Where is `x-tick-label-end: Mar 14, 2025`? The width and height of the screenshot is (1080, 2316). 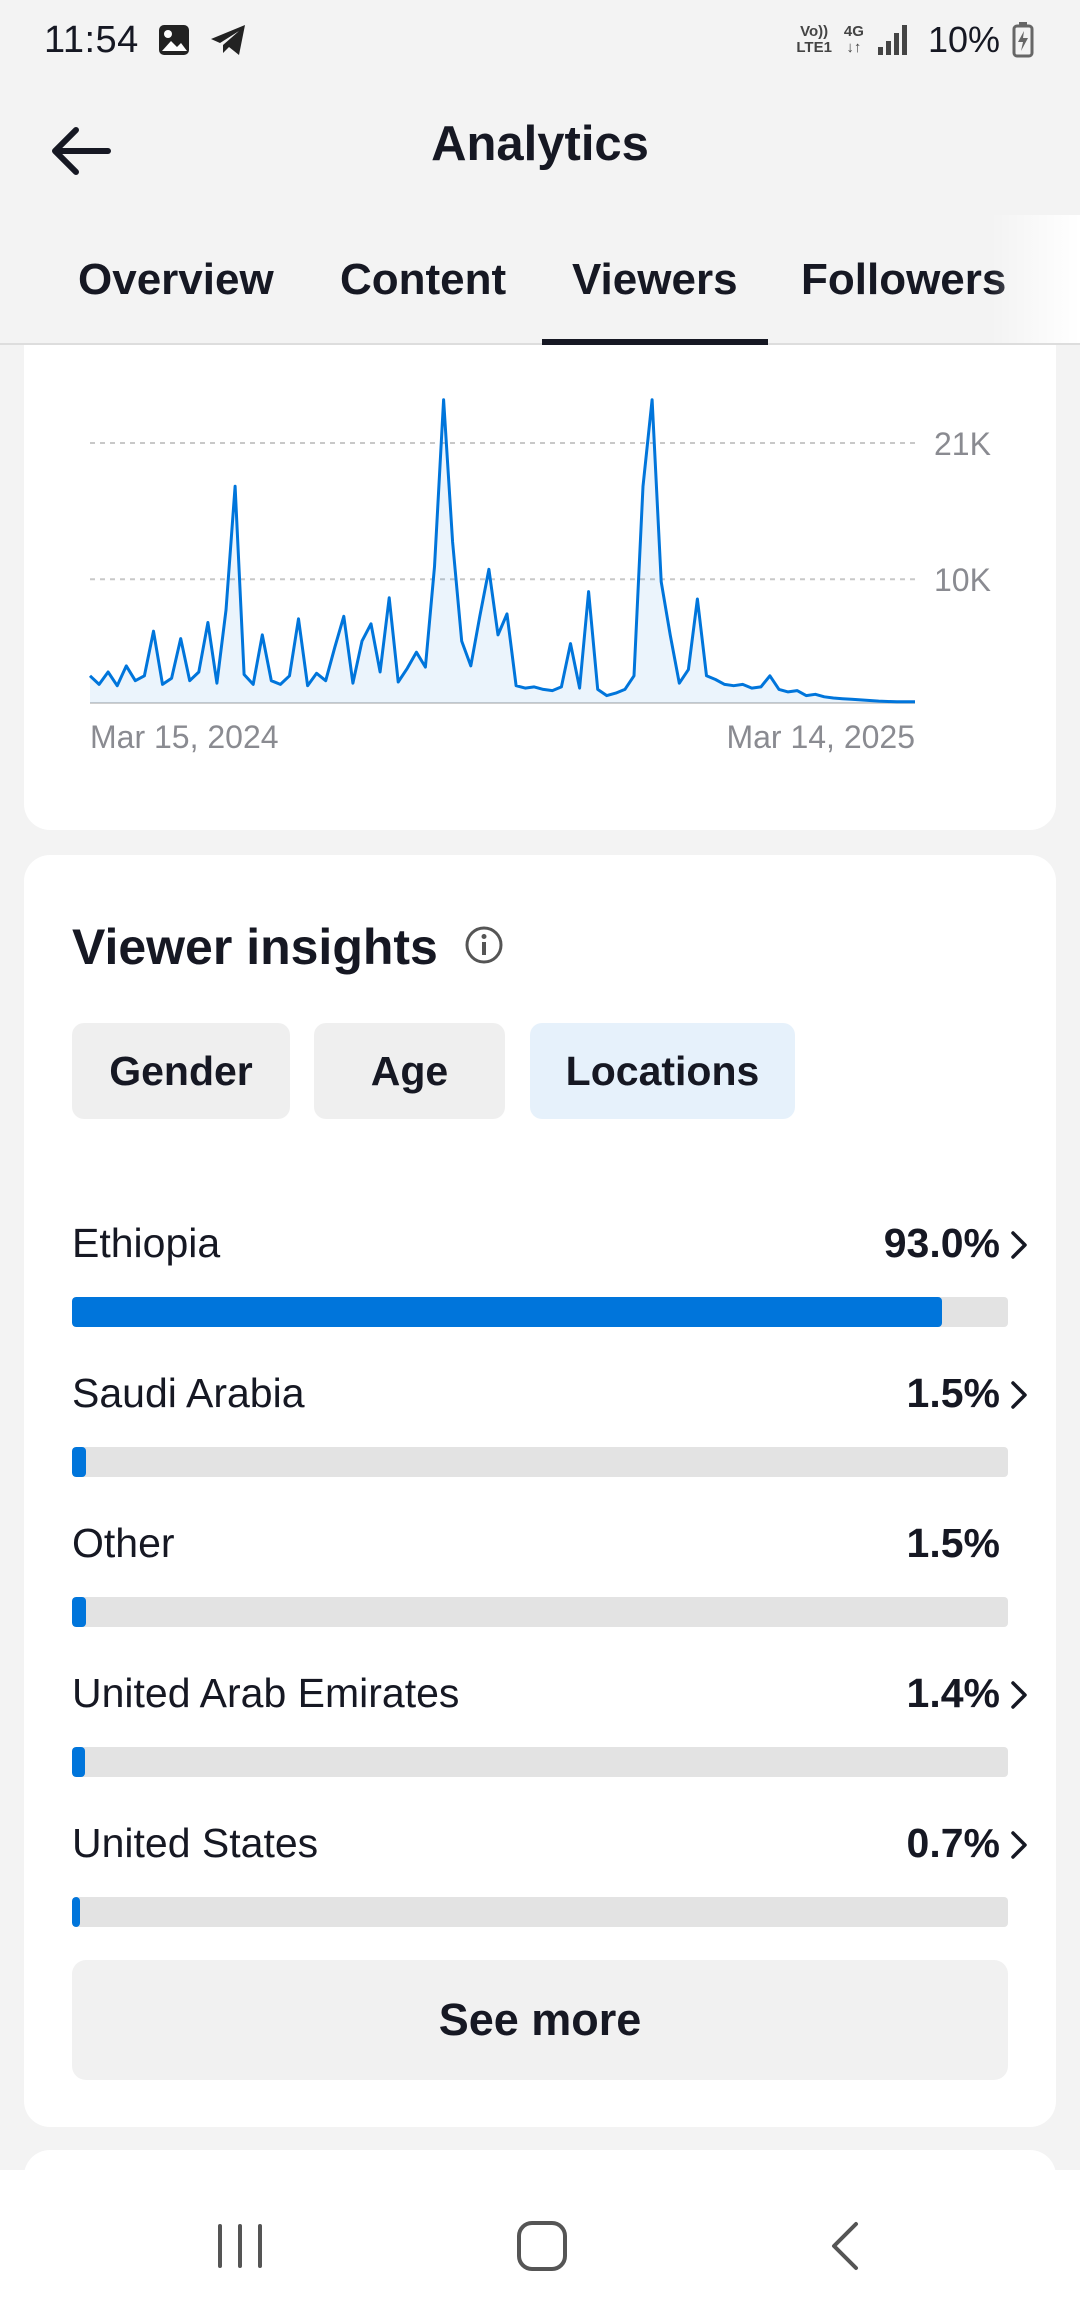 x-tick-label-end: Mar 14, 2025 is located at coordinates (820, 737).